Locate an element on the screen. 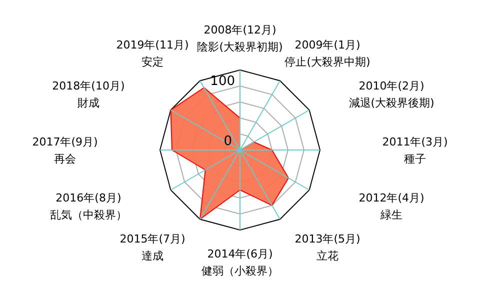  spoke-label: 2015年(7月) 達成 is located at coordinates (153, 247).